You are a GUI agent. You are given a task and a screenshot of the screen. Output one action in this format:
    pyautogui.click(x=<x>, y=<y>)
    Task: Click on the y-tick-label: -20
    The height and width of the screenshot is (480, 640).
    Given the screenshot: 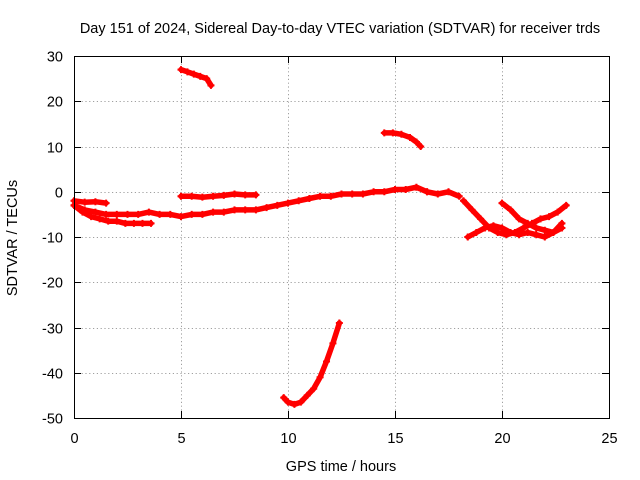 What is the action you would take?
    pyautogui.click(x=52, y=284)
    